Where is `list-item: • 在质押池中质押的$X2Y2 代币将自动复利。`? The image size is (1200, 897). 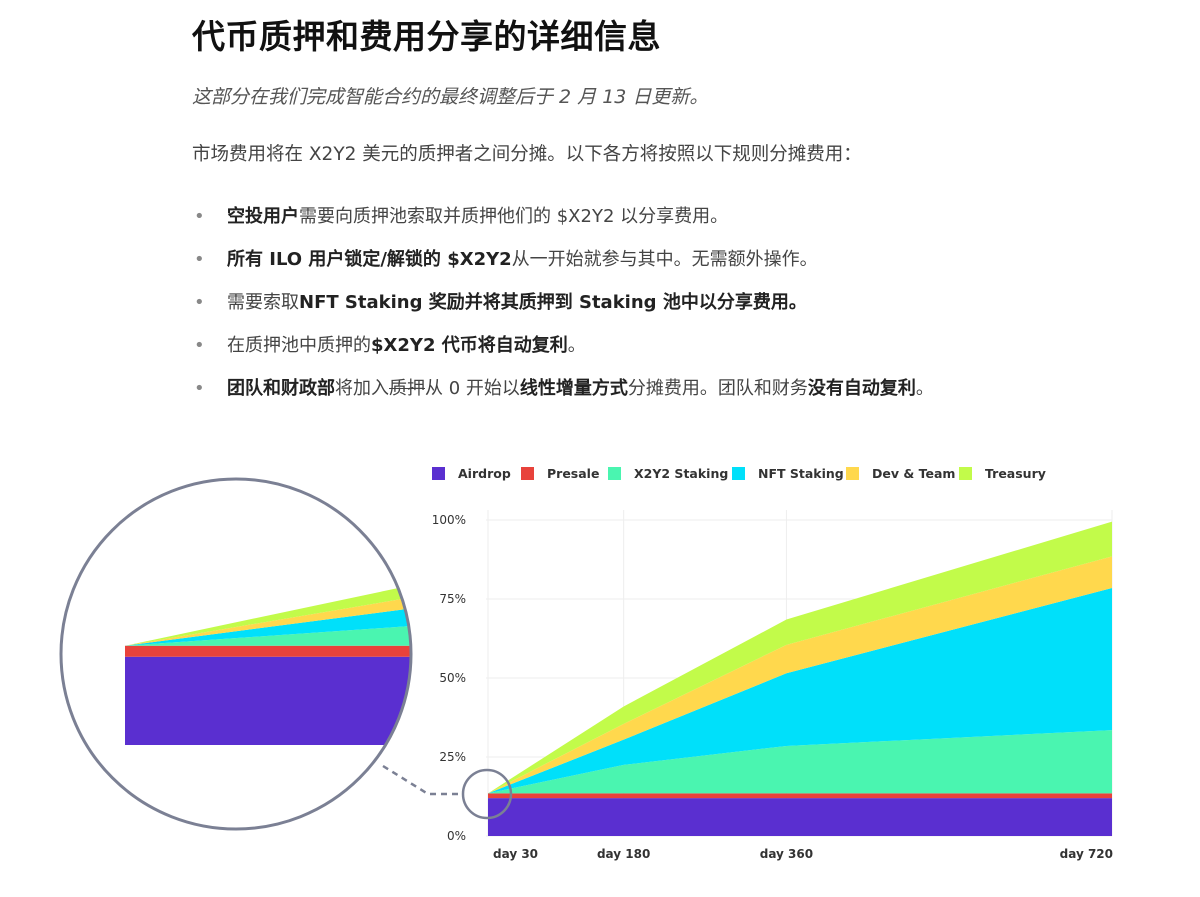 list-item: • 在质押池中质押的$X2Y2 代币将自动复利。 is located at coordinates (563, 352).